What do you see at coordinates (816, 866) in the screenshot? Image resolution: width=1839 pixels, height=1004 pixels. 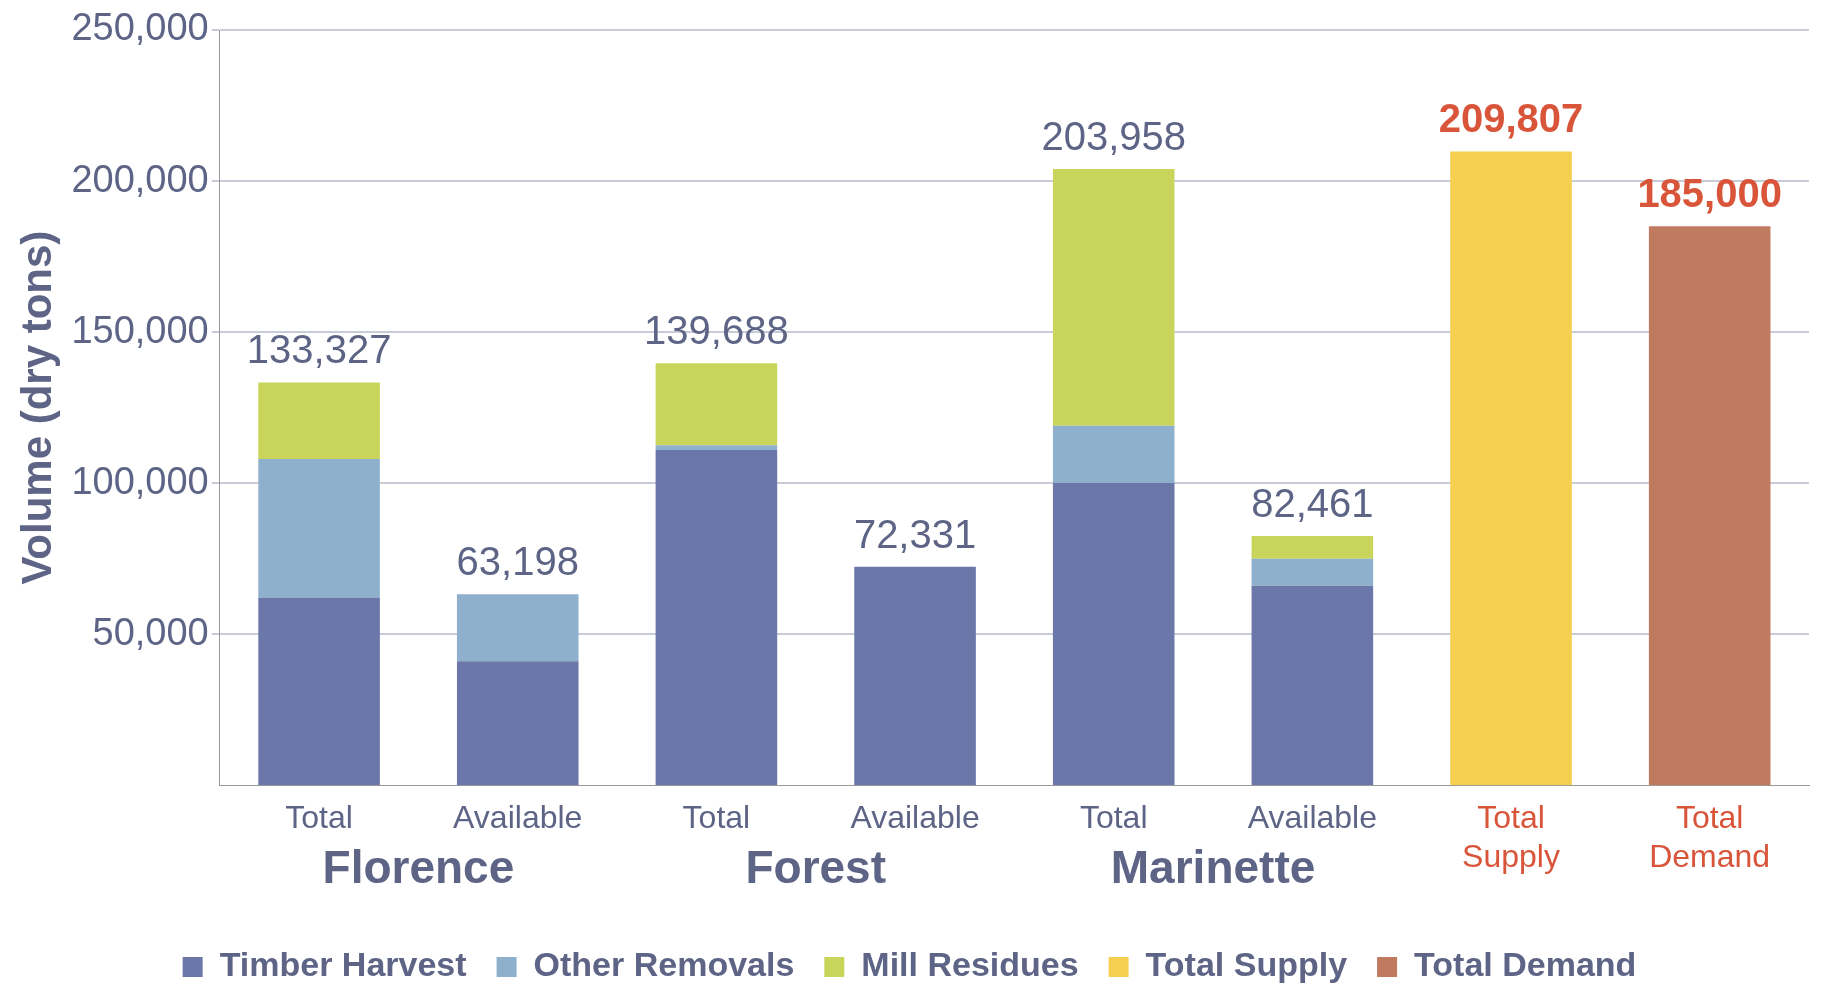 I see `text: Forest` at bounding box center [816, 866].